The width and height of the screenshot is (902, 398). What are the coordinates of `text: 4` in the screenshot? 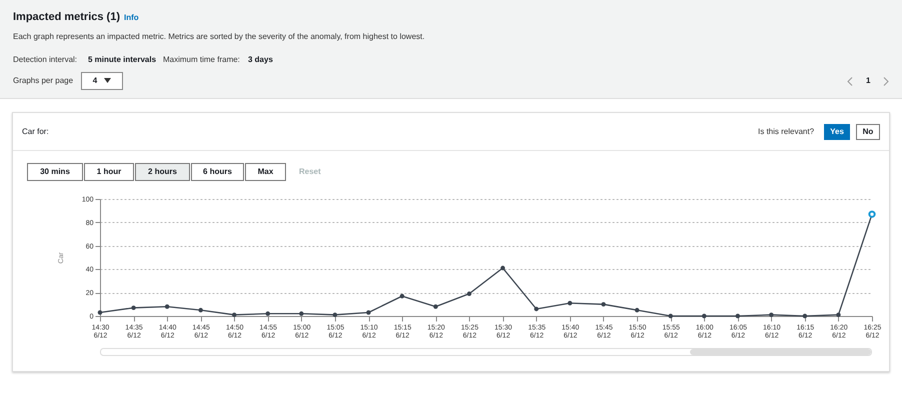 It's located at (95, 80).